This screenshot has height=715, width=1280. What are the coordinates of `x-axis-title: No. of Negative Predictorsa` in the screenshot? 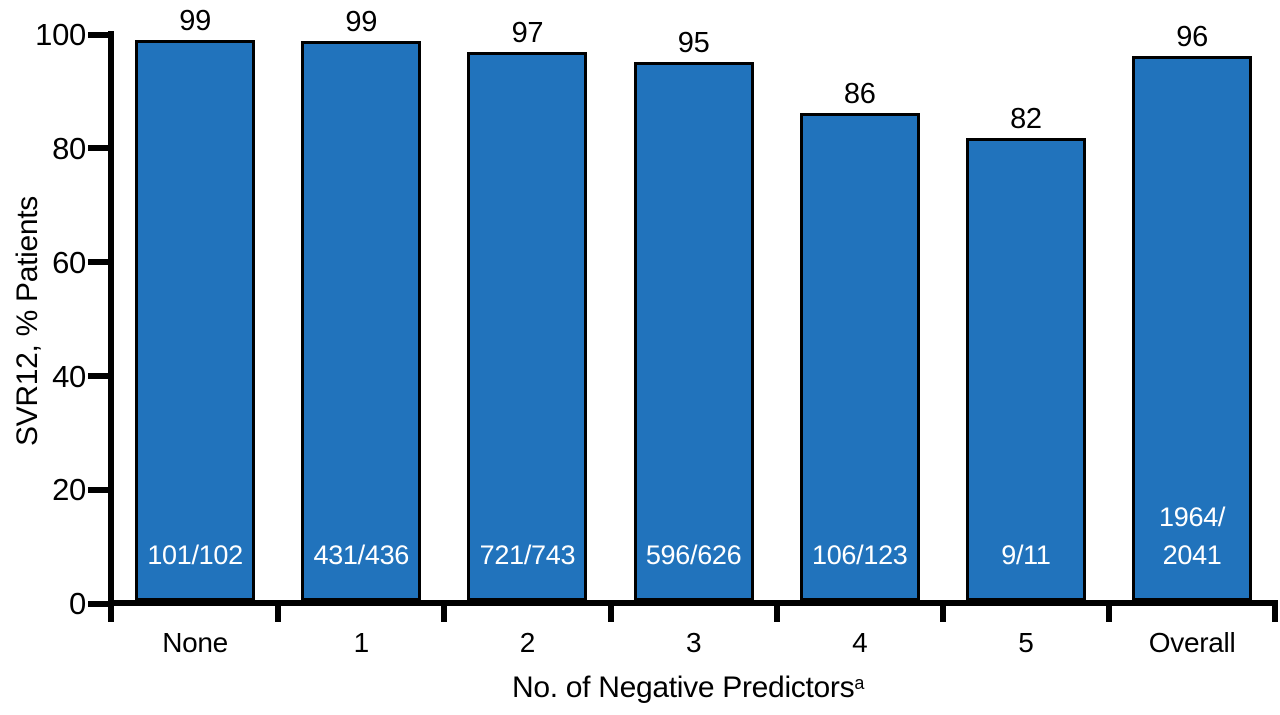 It's located at (688, 688).